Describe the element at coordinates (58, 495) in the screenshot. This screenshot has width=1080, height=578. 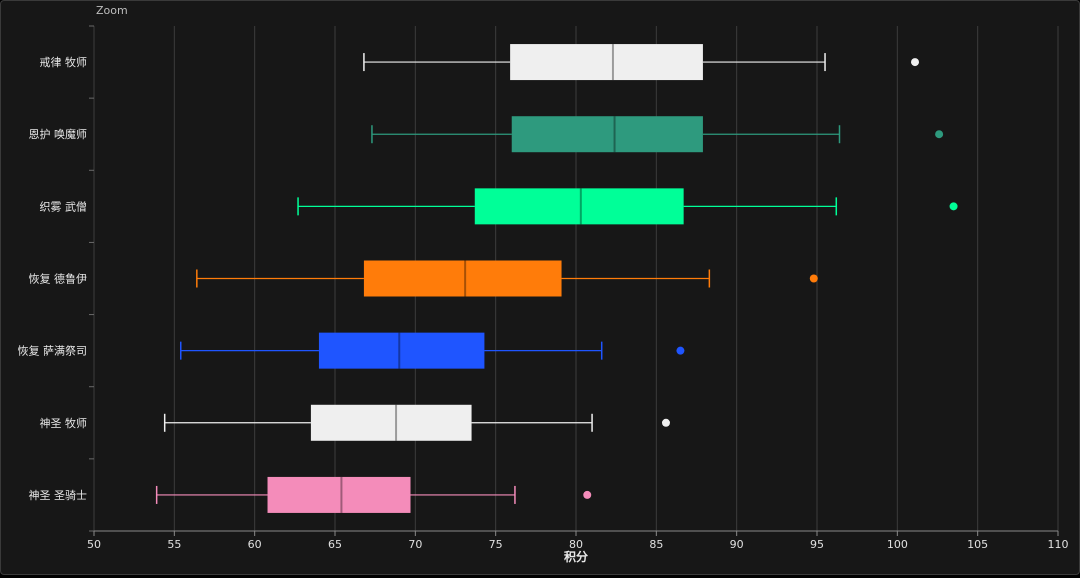
I see `category-label: 神圣 圣骑士` at that location.